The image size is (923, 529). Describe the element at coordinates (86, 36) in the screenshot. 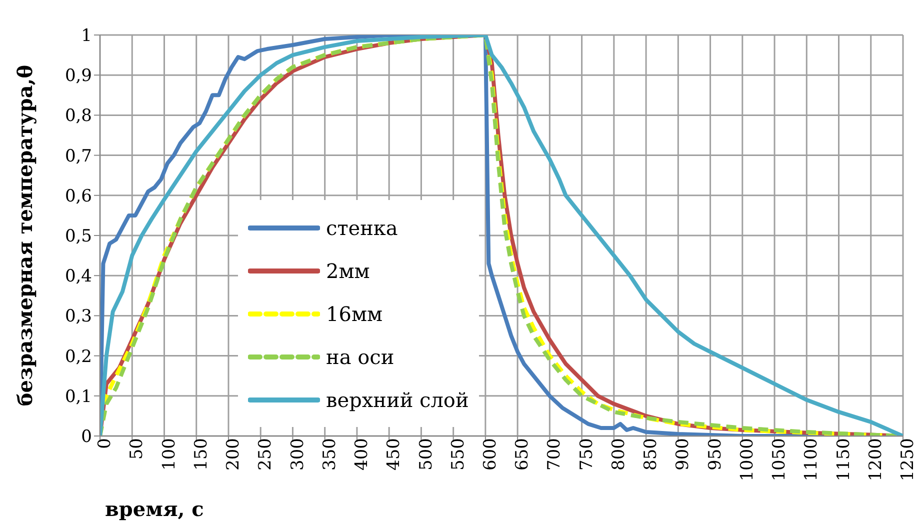

I see `y-tick-label: 1` at that location.